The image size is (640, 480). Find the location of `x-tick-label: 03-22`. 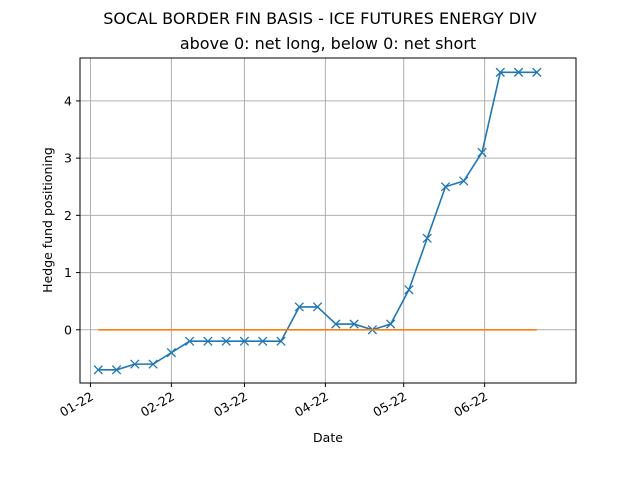

x-tick-label: 03-22 is located at coordinates (230, 404).